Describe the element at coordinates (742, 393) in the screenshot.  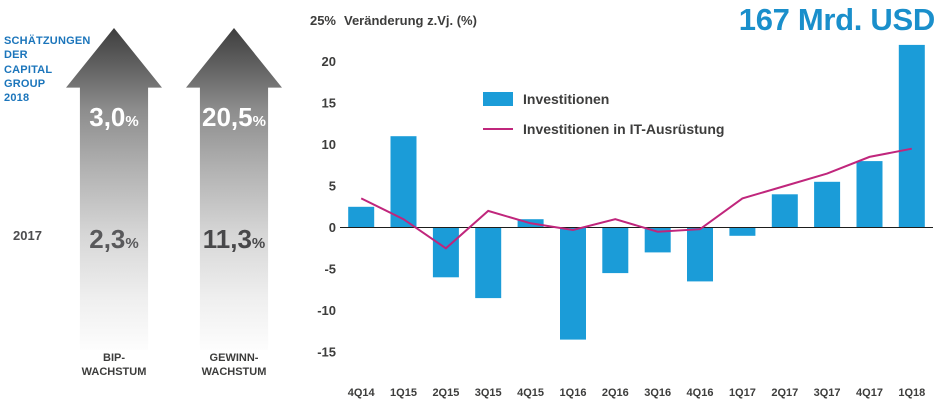
I see `x-tick-label: 1Q17` at that location.